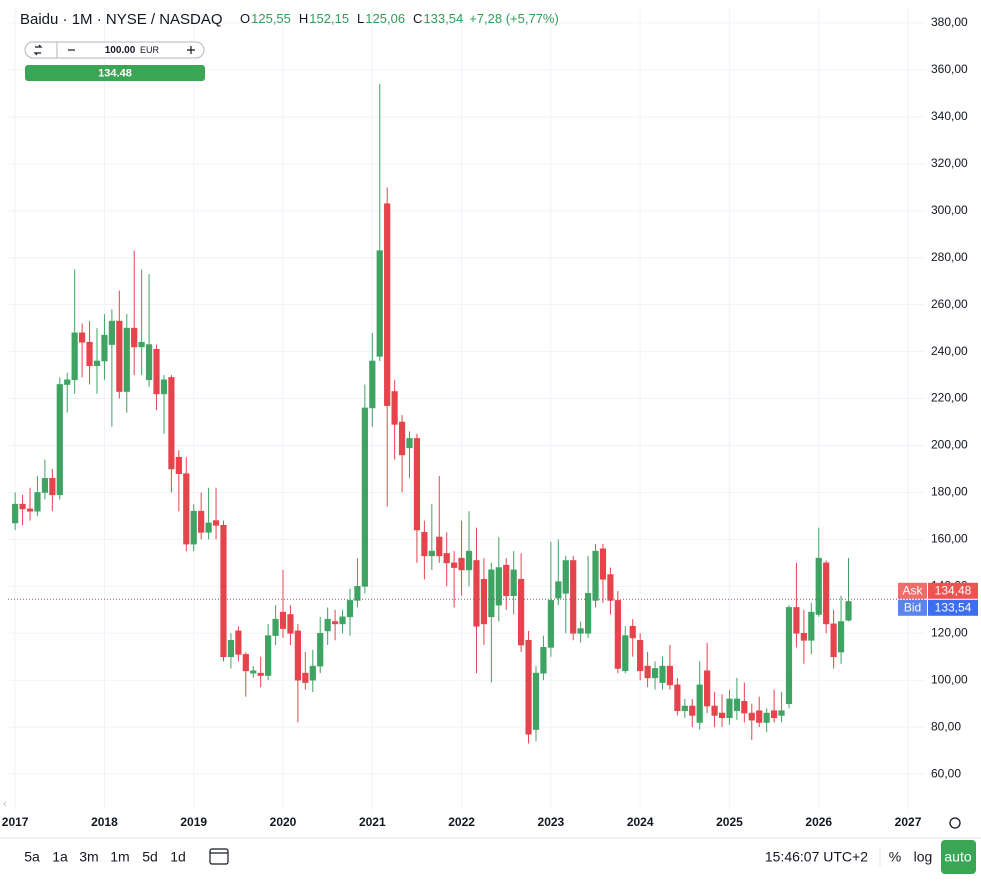  What do you see at coordinates (115, 73) in the screenshot?
I see `buy-button` at bounding box center [115, 73].